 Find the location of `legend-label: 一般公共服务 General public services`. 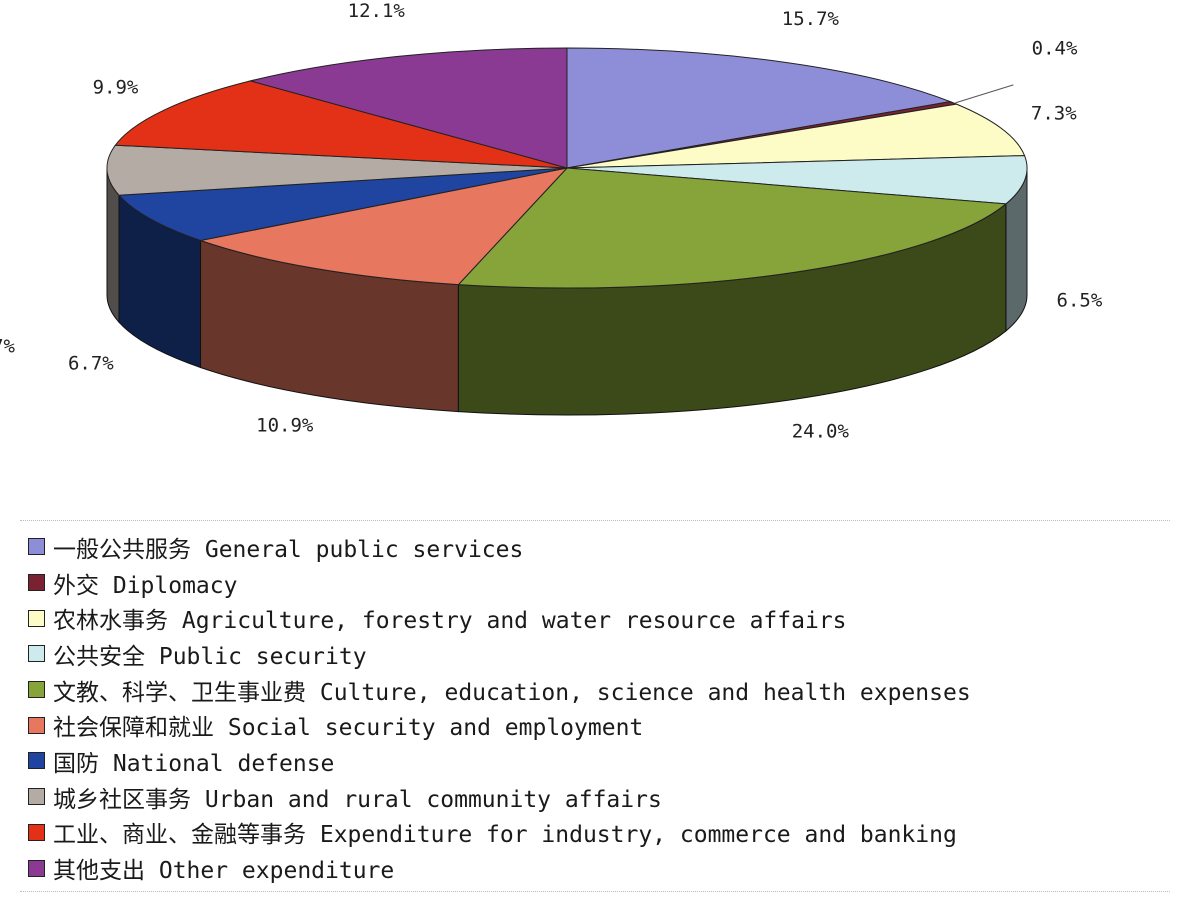

legend-label: 一般公共服务 General public services is located at coordinates (288, 549).